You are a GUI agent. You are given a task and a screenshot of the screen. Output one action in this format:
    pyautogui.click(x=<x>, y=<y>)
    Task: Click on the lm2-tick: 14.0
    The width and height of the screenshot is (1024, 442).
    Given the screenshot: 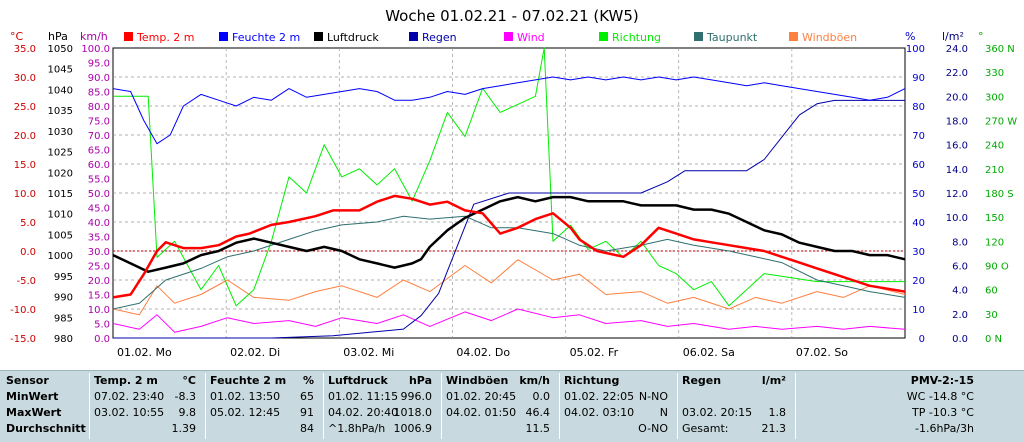 What is the action you would take?
    pyautogui.click(x=957, y=170)
    